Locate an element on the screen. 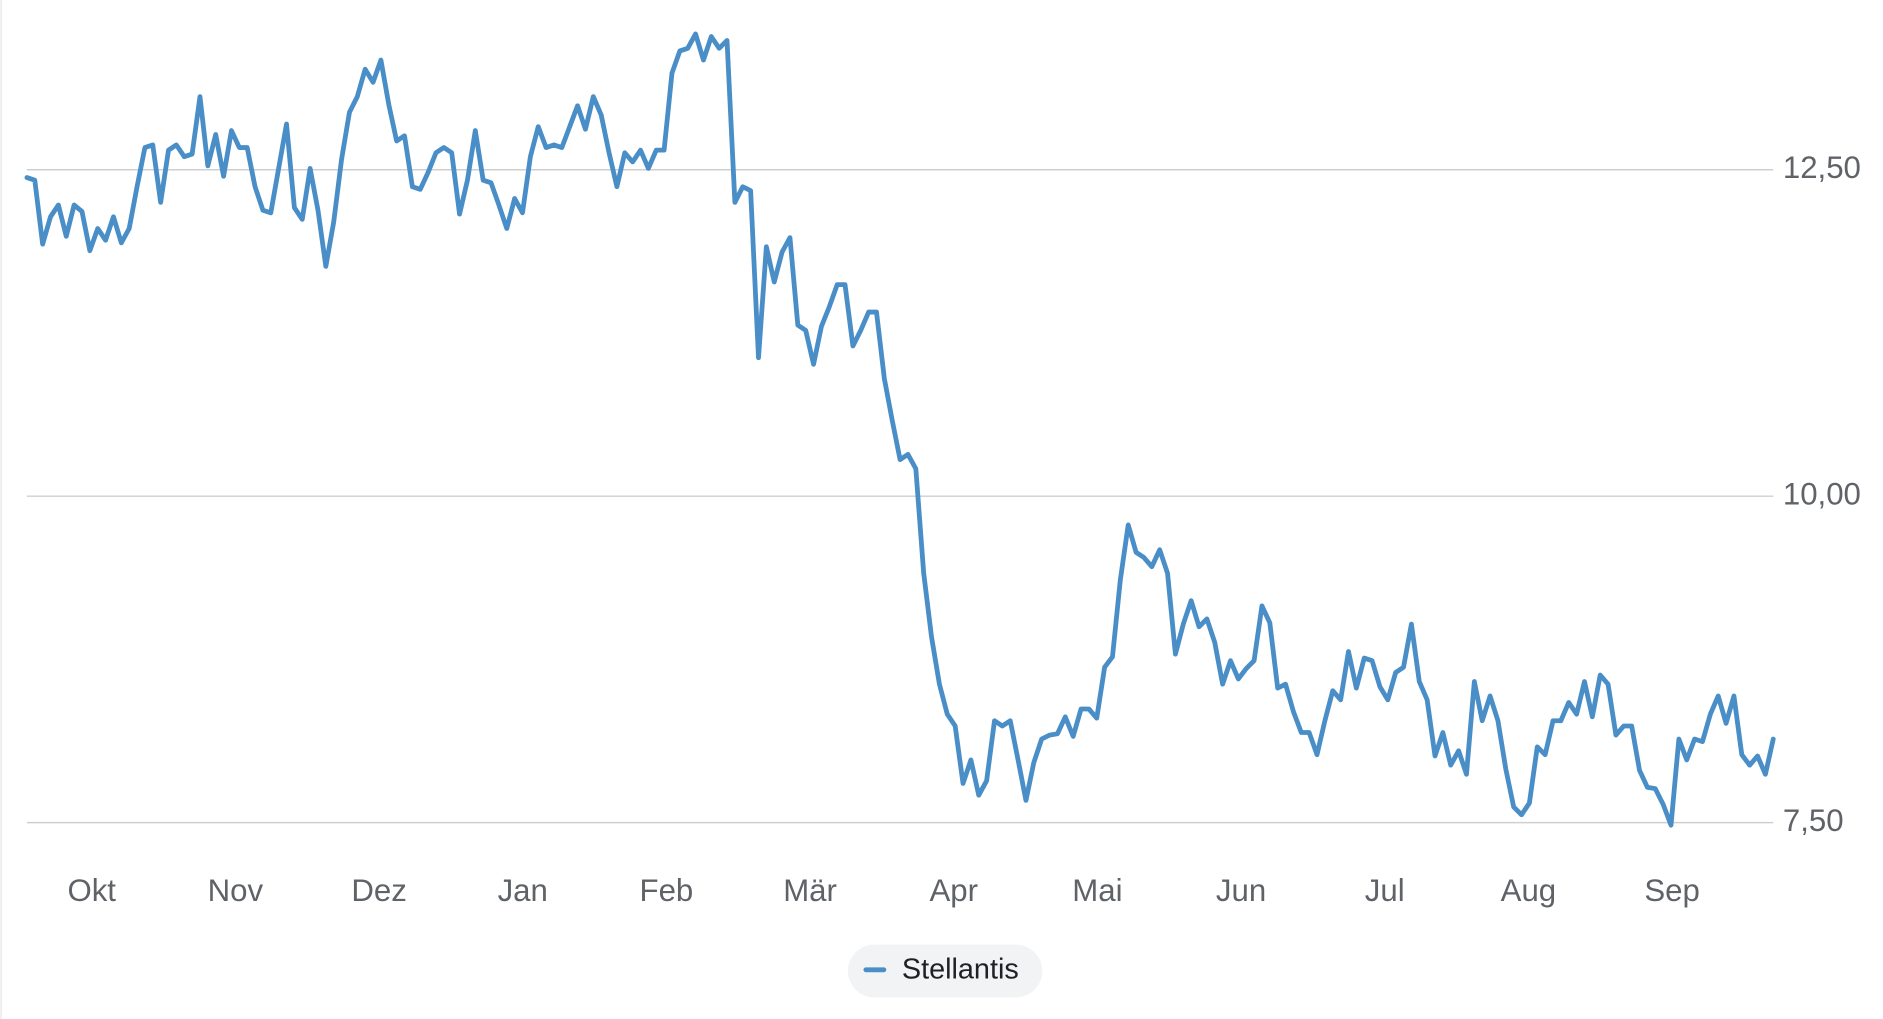 The image size is (1883, 1019). x-tick-label: Aug is located at coordinates (1529, 890).